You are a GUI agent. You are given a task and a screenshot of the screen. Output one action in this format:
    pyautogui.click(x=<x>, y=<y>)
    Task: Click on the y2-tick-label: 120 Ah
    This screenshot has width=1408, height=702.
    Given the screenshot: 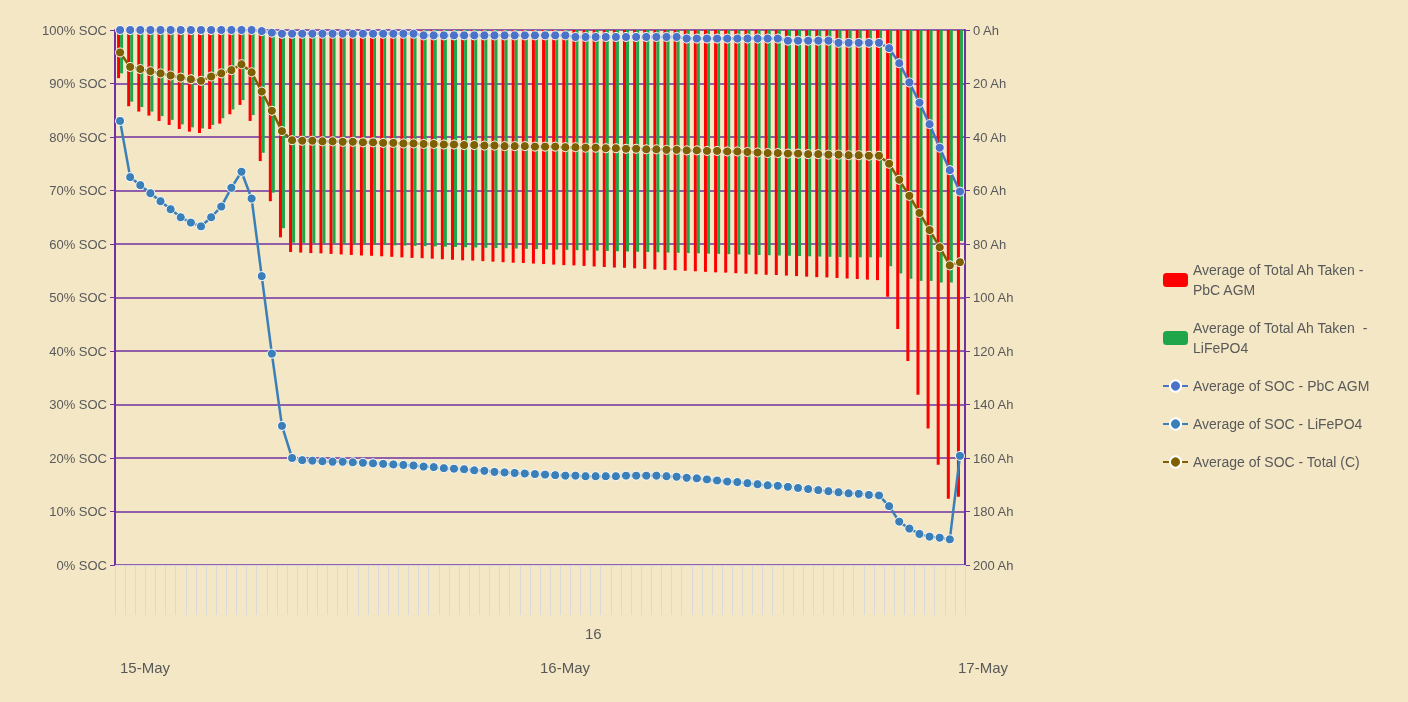 What is the action you would take?
    pyautogui.click(x=993, y=351)
    